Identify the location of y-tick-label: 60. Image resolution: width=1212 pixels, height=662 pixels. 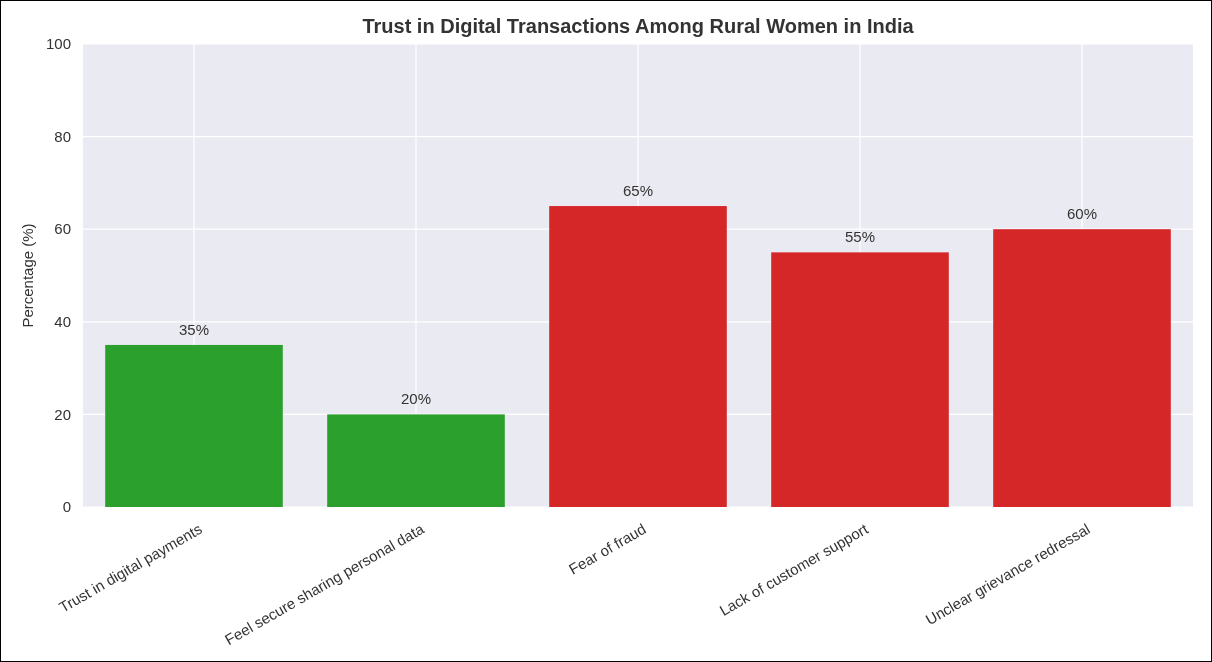
(62, 229).